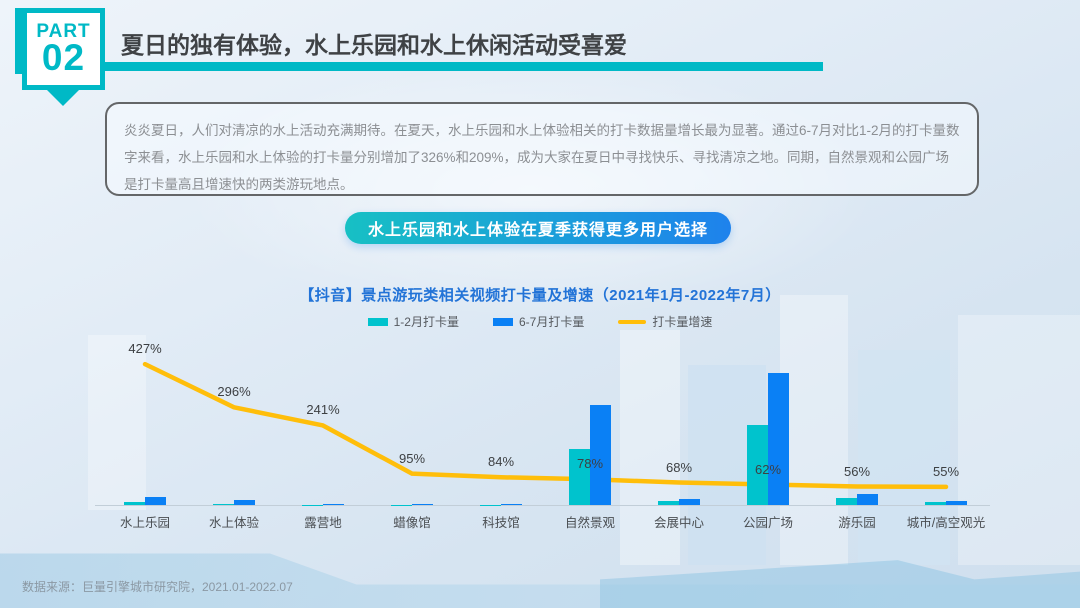 Image resolution: width=1080 pixels, height=608 pixels. I want to click on page-title: 夏日的独有体验，水上乐园和水上休闲活动受喜爱, so click(374, 45).